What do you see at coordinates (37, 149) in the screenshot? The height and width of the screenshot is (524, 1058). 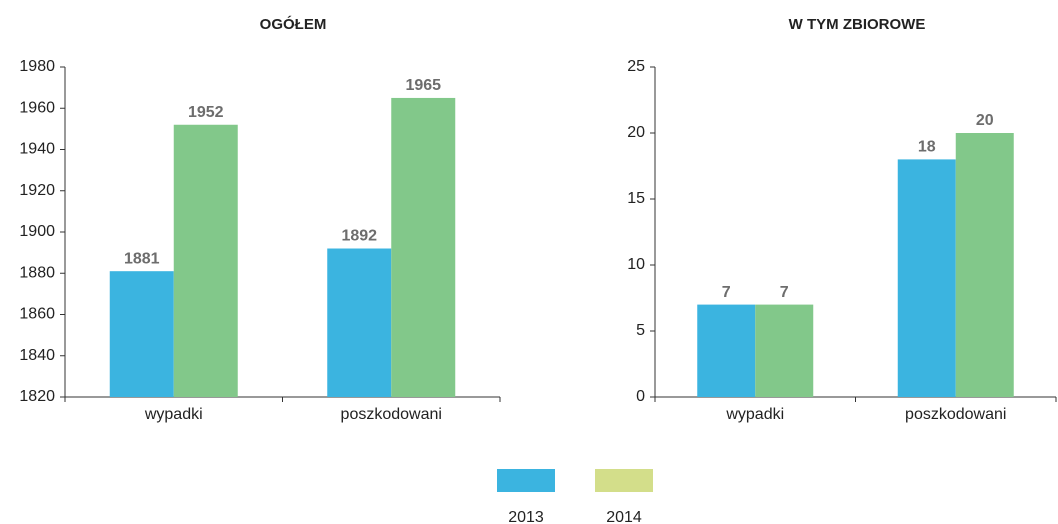 I see `y-tick-label: 1940` at bounding box center [37, 149].